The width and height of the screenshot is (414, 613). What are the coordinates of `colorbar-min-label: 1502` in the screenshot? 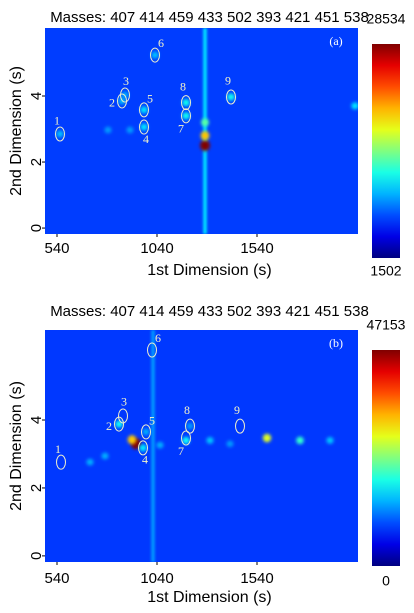 It's located at (385, 271).